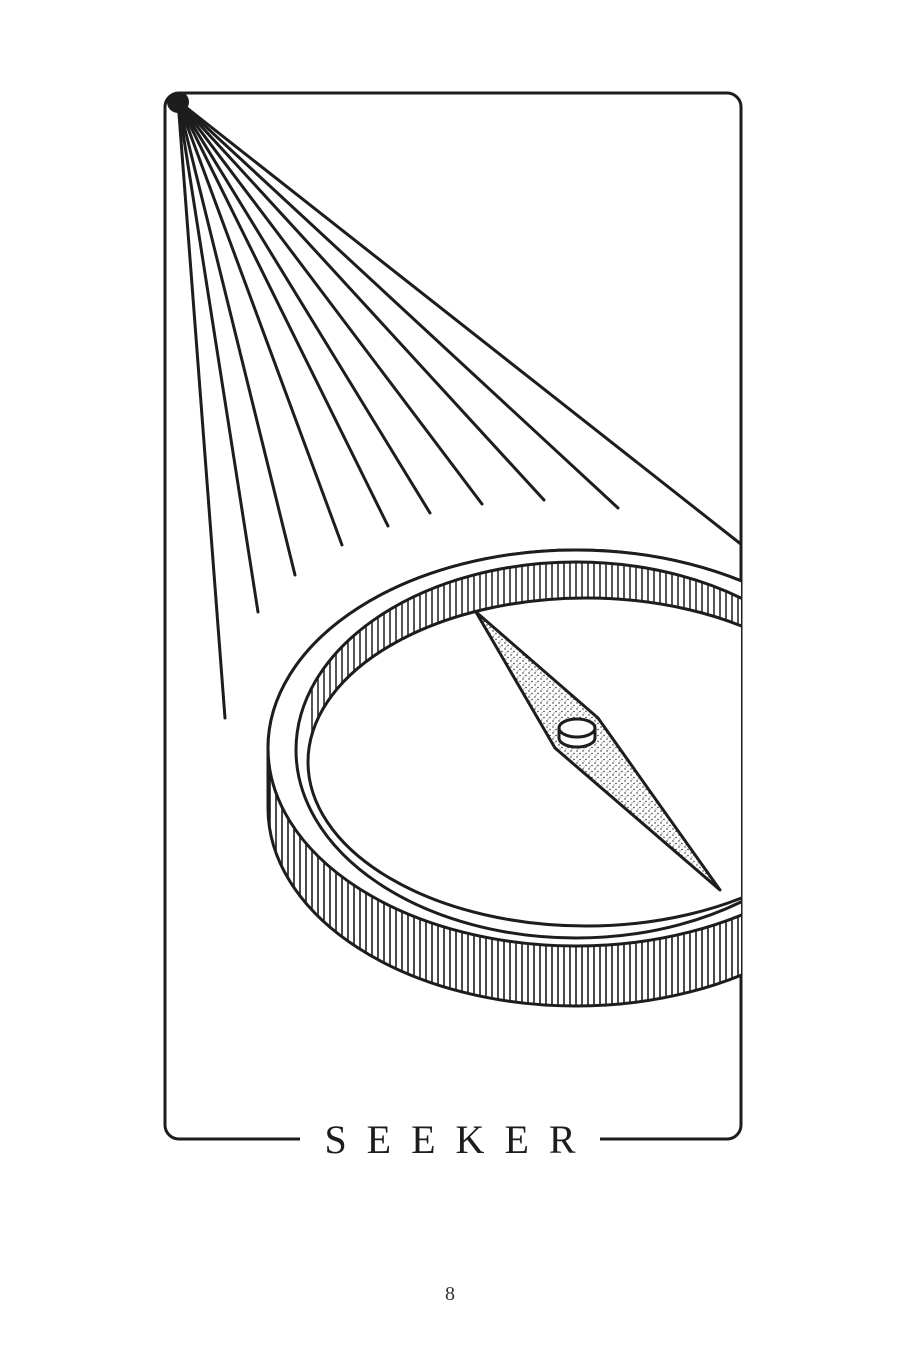 The image size is (900, 1350). I want to click on page-number: 8, so click(450, 1294).